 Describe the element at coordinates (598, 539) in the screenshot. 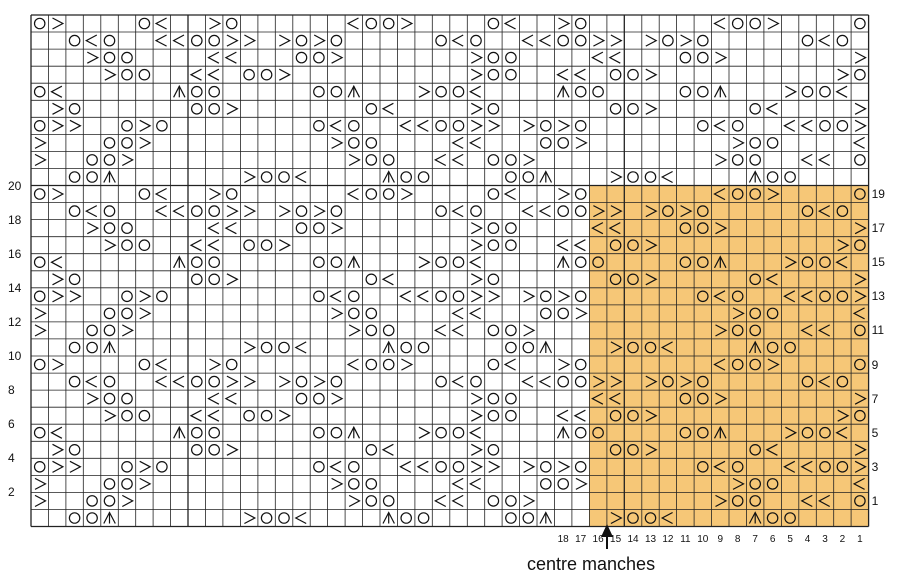

I see `column-number: 16` at that location.